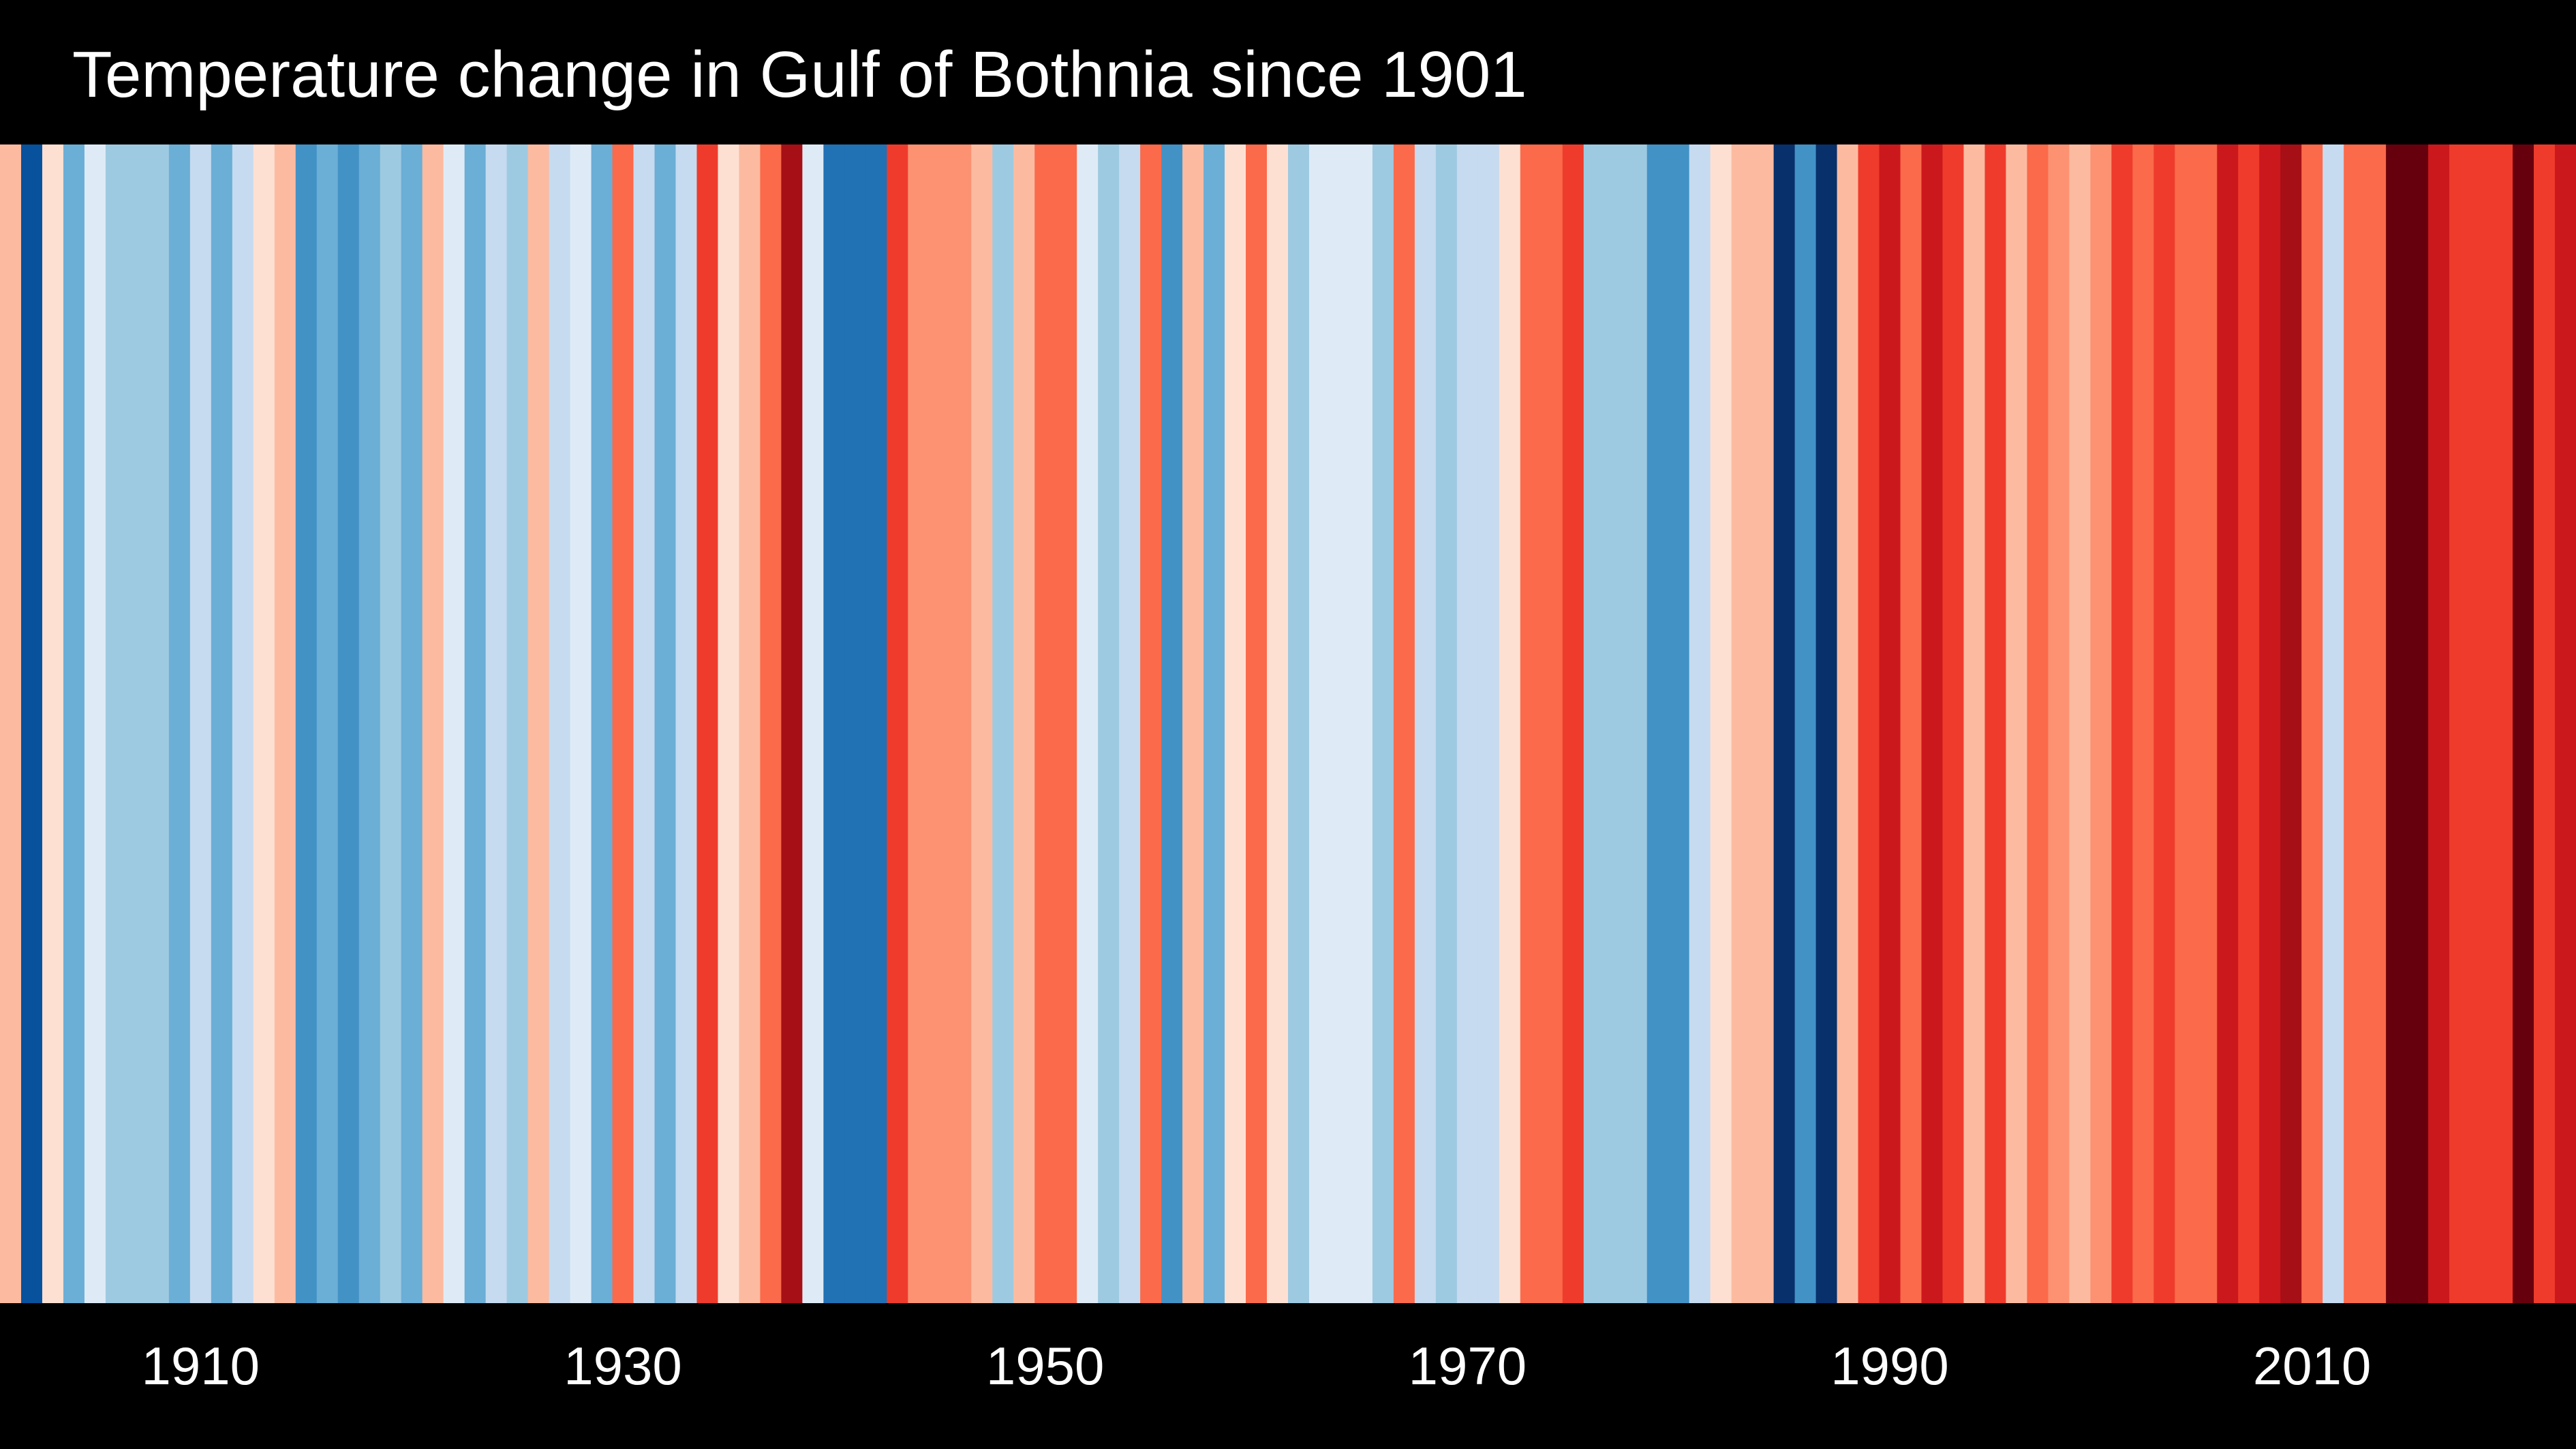  I want to click on x-tick-label: 1970, so click(1467, 1366).